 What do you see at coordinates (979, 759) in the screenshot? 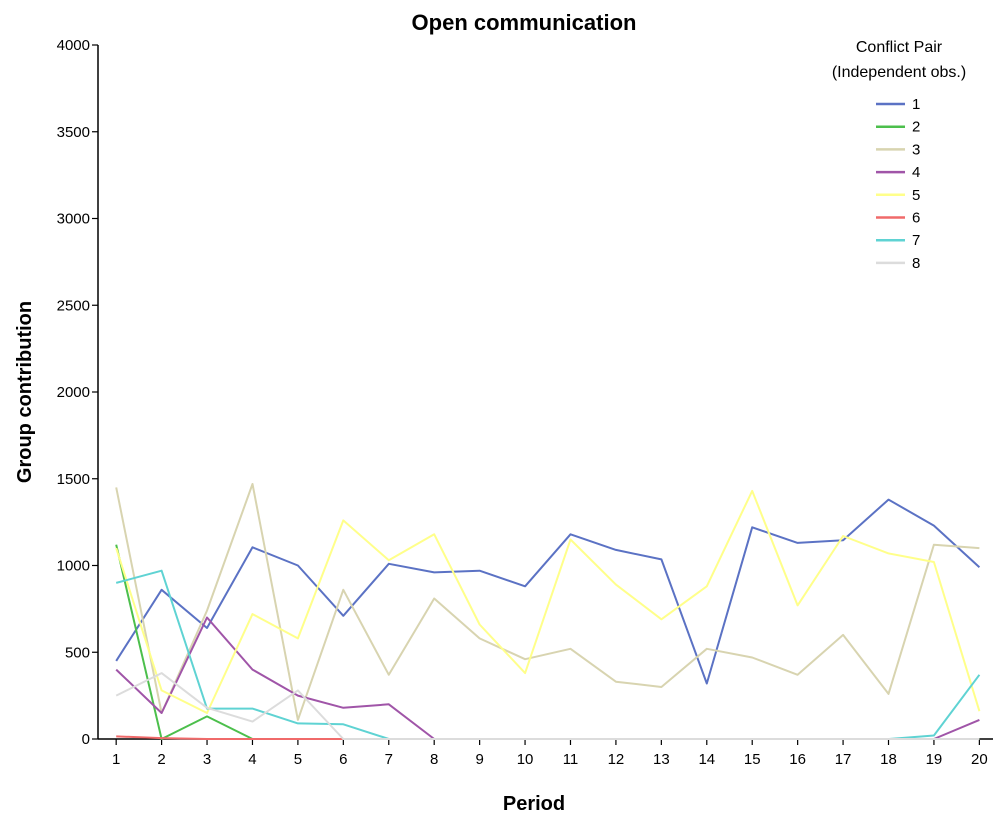
I see `x-tick-label: 20` at bounding box center [979, 759].